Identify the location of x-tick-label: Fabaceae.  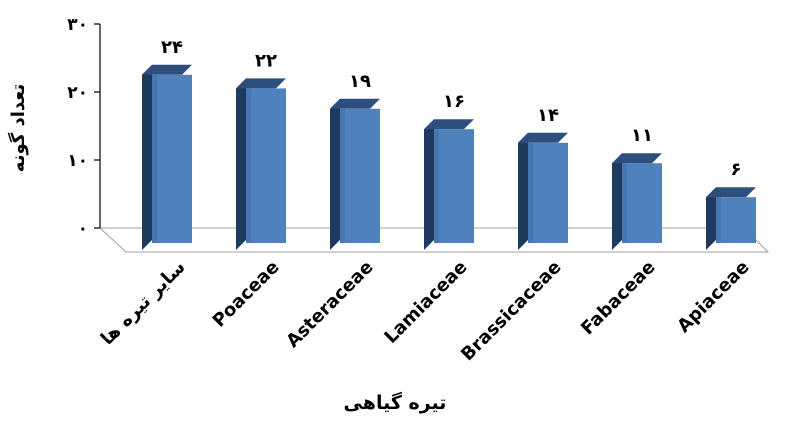
(618, 298).